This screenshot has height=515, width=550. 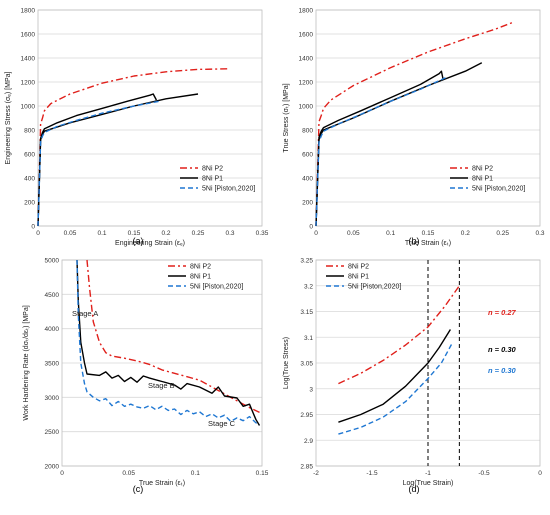 What do you see at coordinates (308, 441) in the screenshot?
I see `y-tick-label: 2.9` at bounding box center [308, 441].